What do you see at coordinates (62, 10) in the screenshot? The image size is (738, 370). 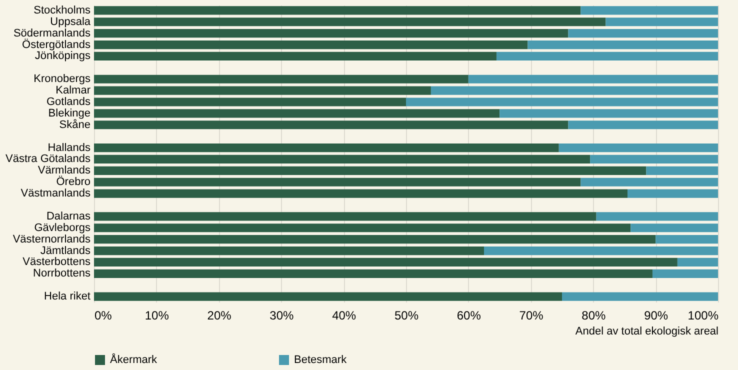 I see `y-tick-label: Stockholms` at bounding box center [62, 10].